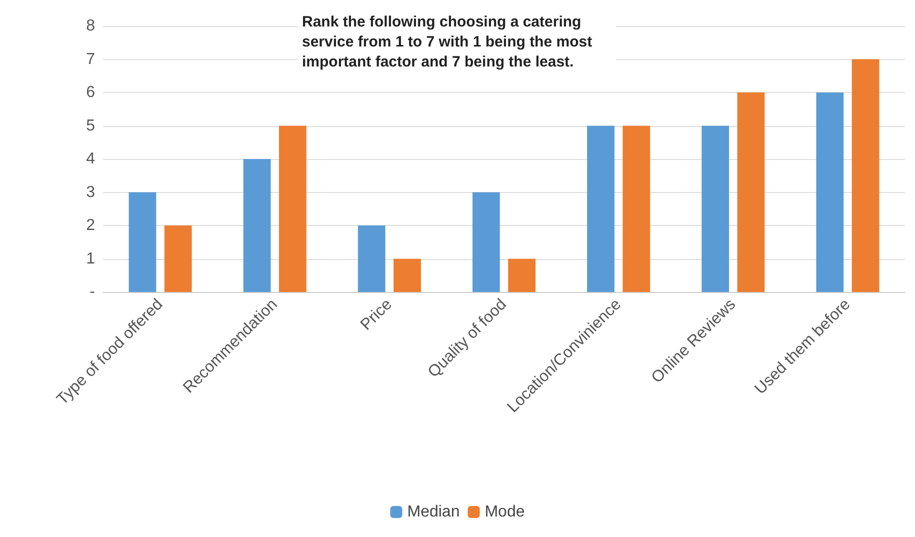  Describe the element at coordinates (91, 159) in the screenshot. I see `y-tick-label: 4` at that location.